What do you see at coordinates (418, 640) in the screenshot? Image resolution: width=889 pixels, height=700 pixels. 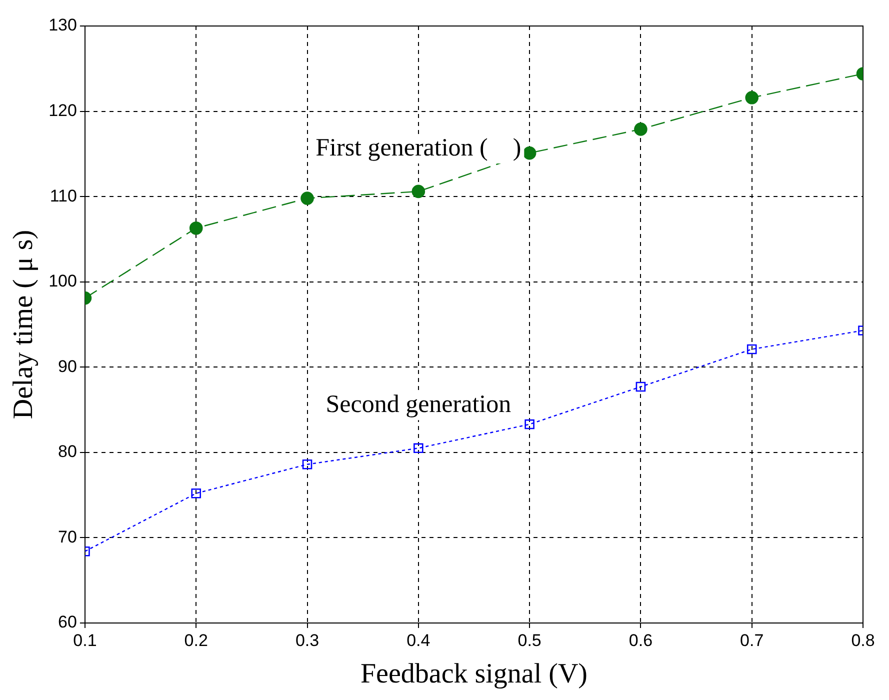 I see `x-tick-label: 0.4` at bounding box center [418, 640].